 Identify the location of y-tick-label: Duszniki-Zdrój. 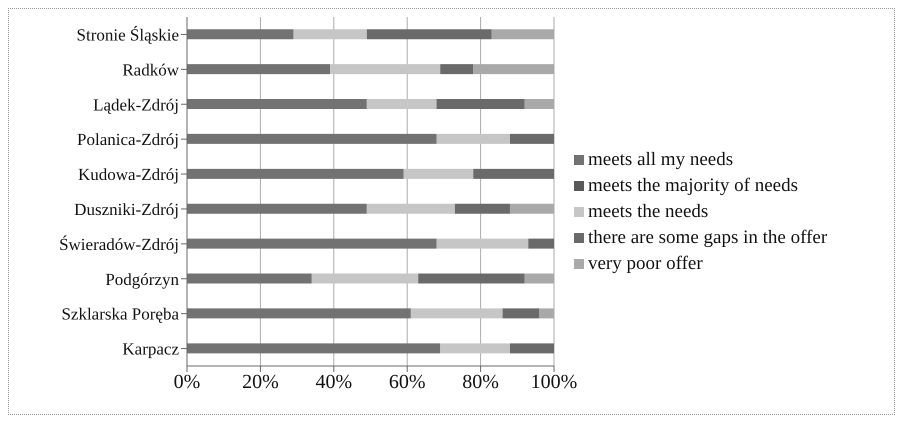
(126, 209).